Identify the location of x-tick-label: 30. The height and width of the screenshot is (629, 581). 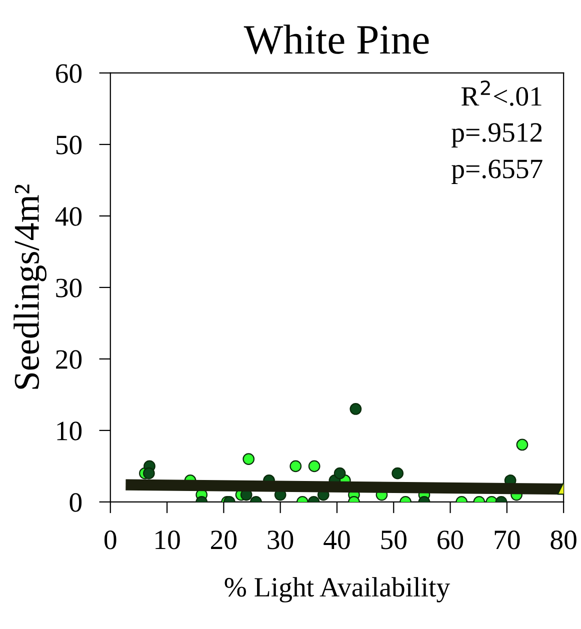
(281, 540).